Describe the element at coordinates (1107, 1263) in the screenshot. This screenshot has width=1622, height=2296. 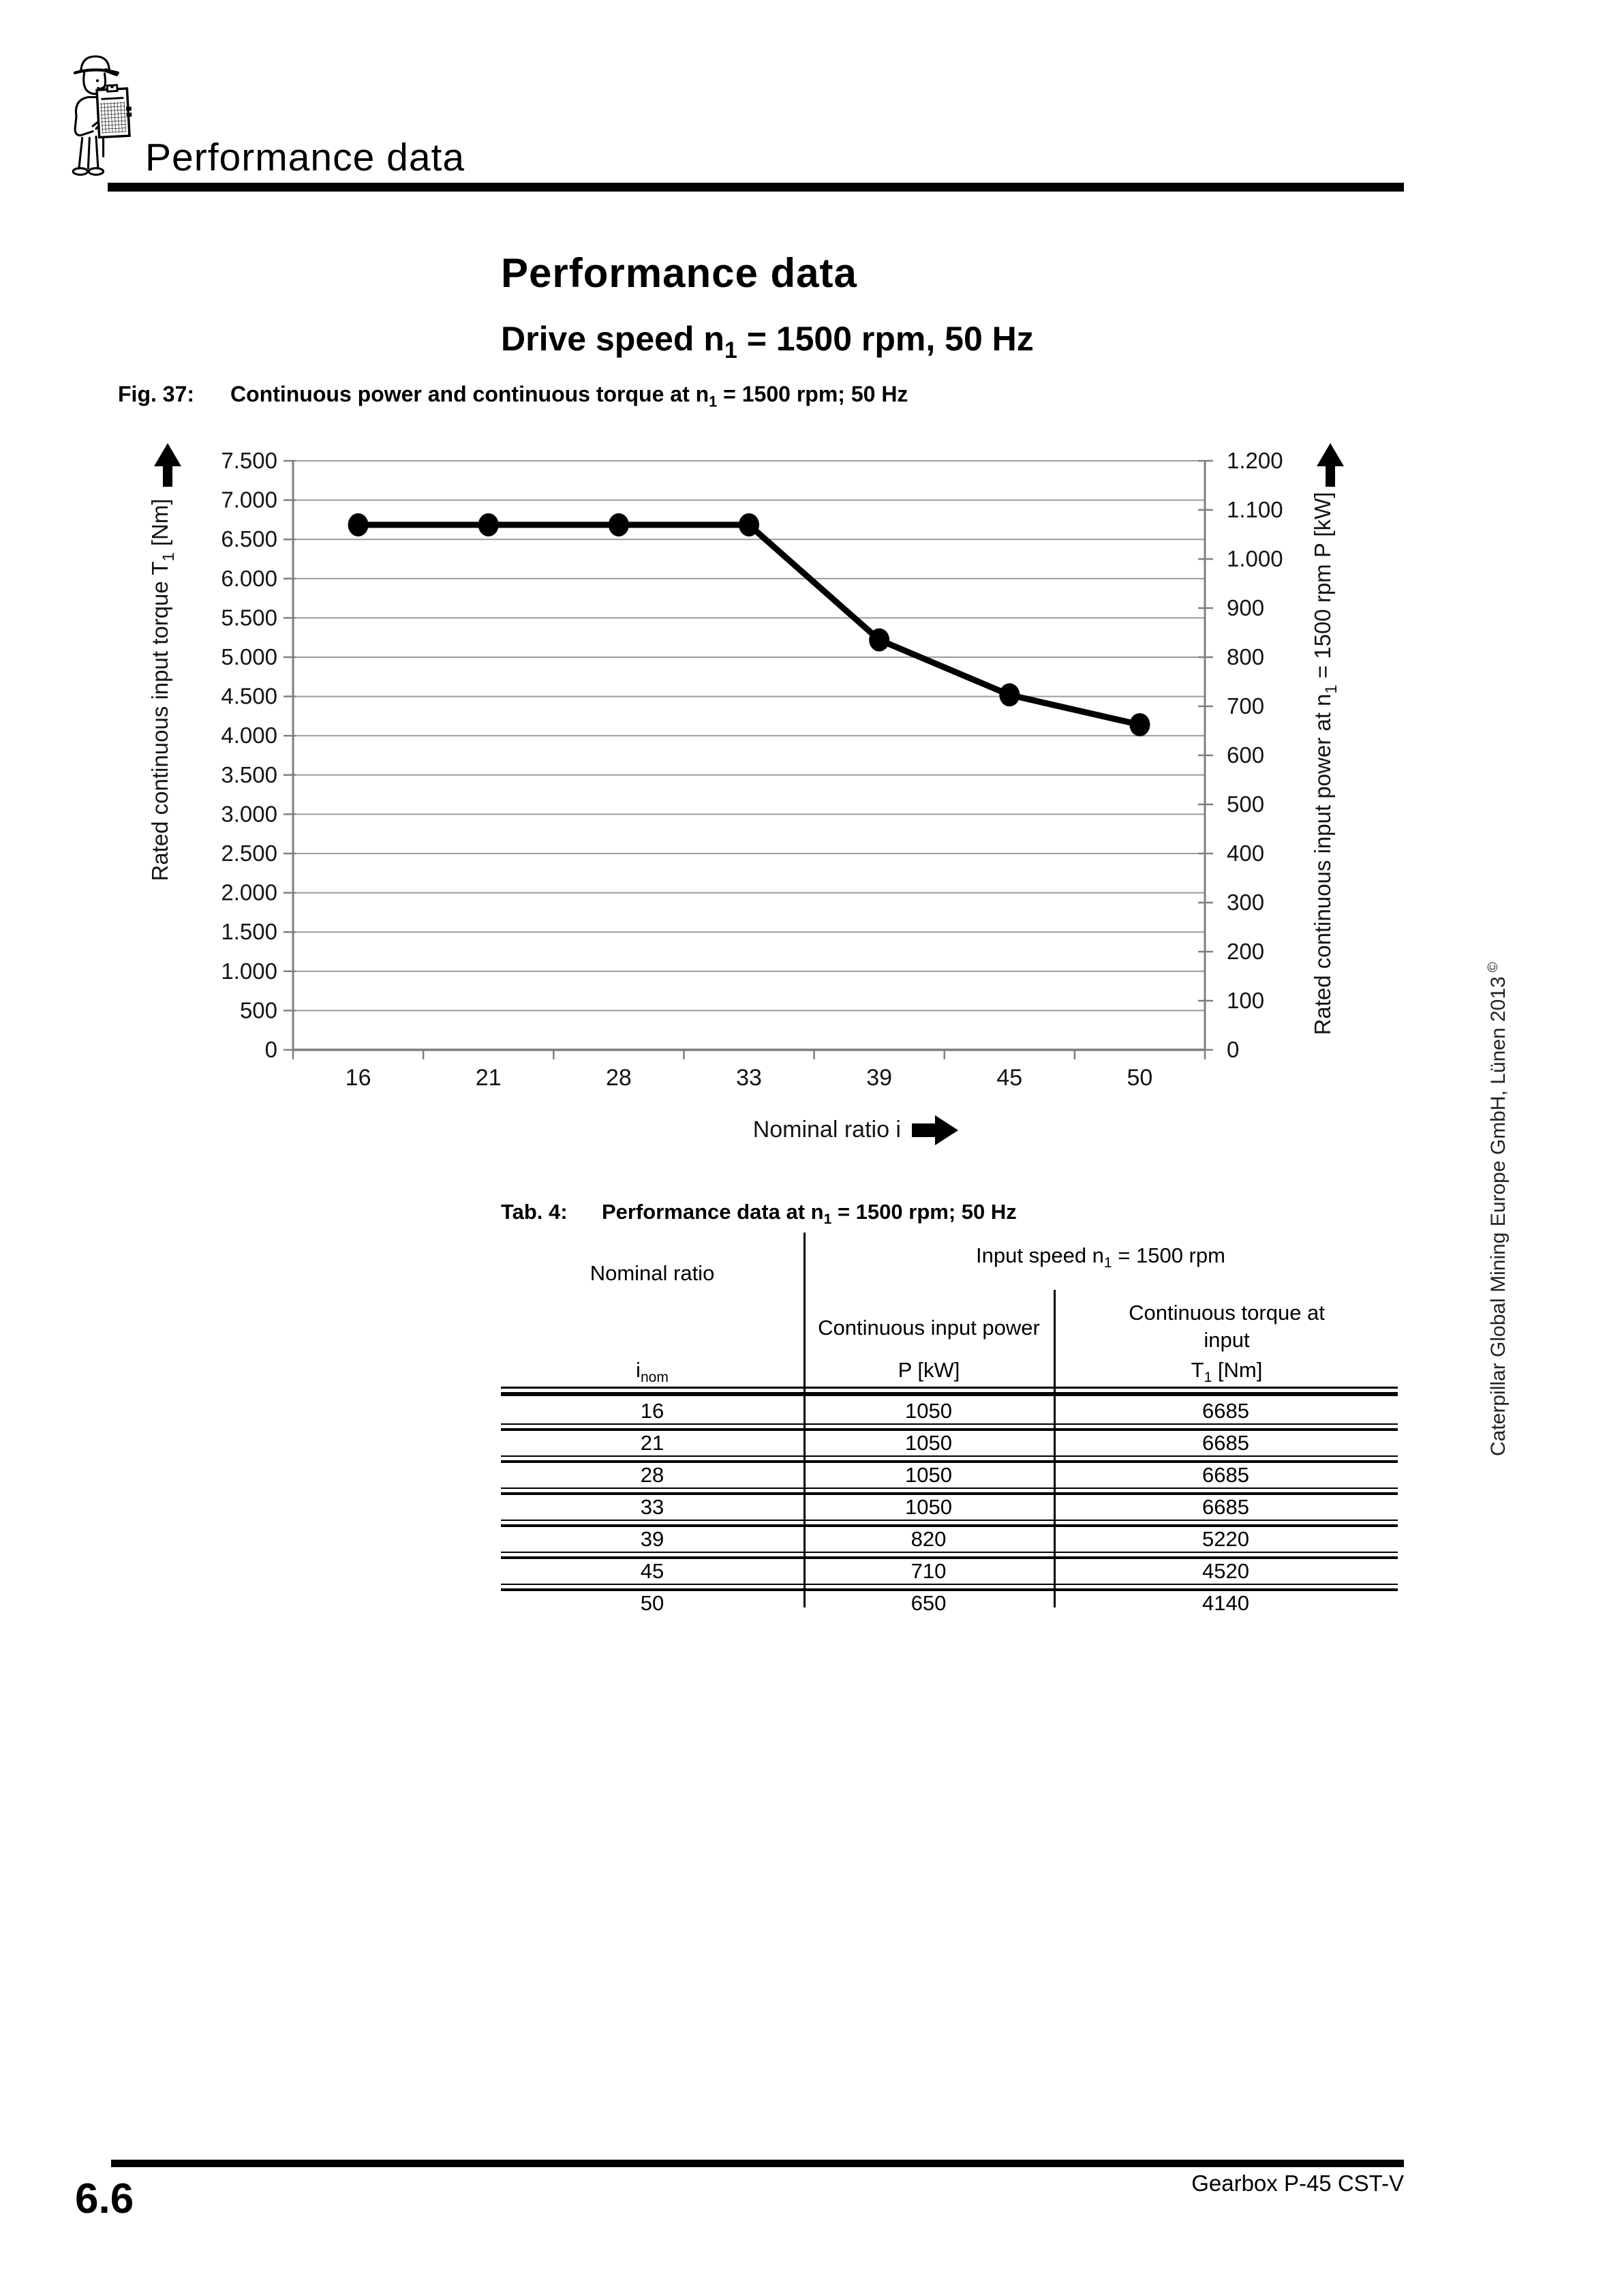
I see `input-speed-subscript: 1` at that location.